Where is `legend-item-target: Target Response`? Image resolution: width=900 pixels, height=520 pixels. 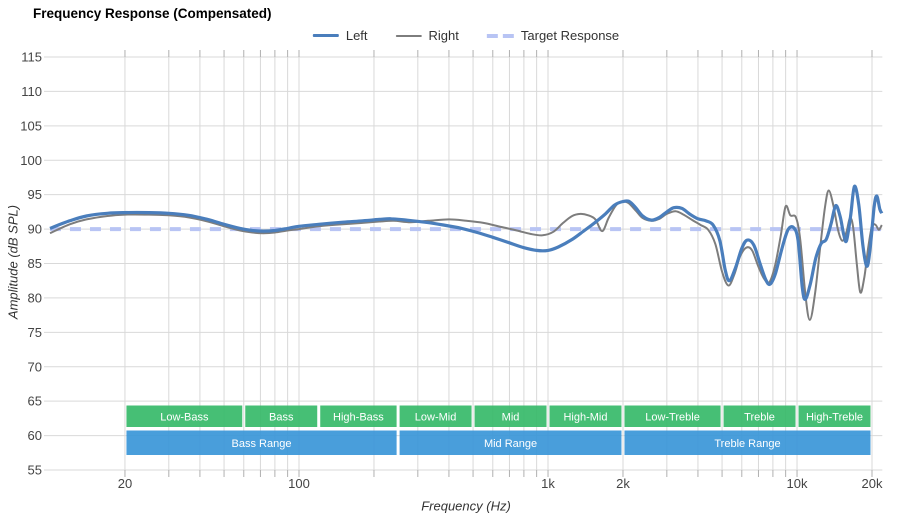
legend-item-target: Target Response is located at coordinates (553, 35).